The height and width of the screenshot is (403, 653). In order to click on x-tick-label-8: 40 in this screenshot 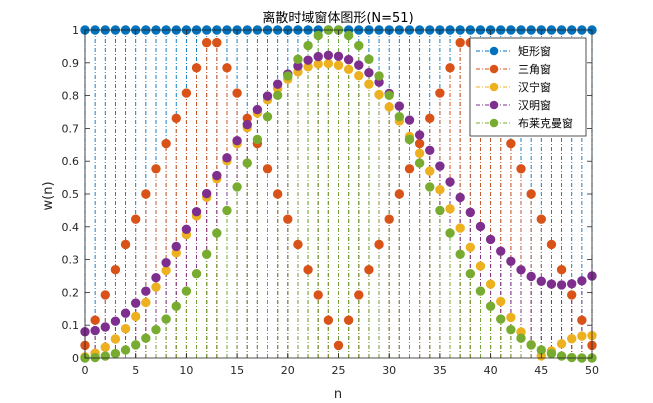, I will do `click(491, 370)`.